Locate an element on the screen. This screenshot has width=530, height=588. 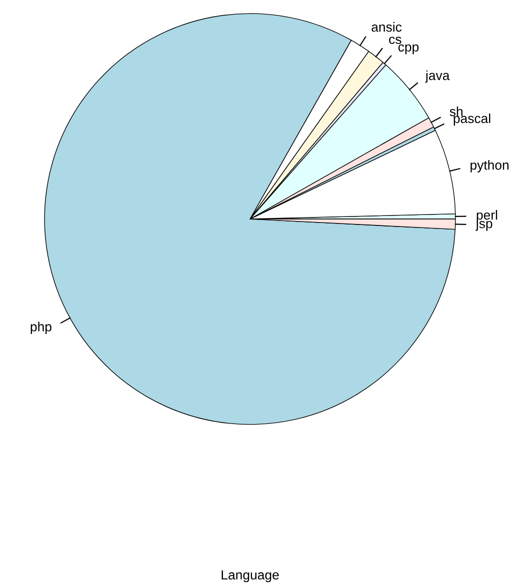
slice-label: cpp is located at coordinates (408, 49).